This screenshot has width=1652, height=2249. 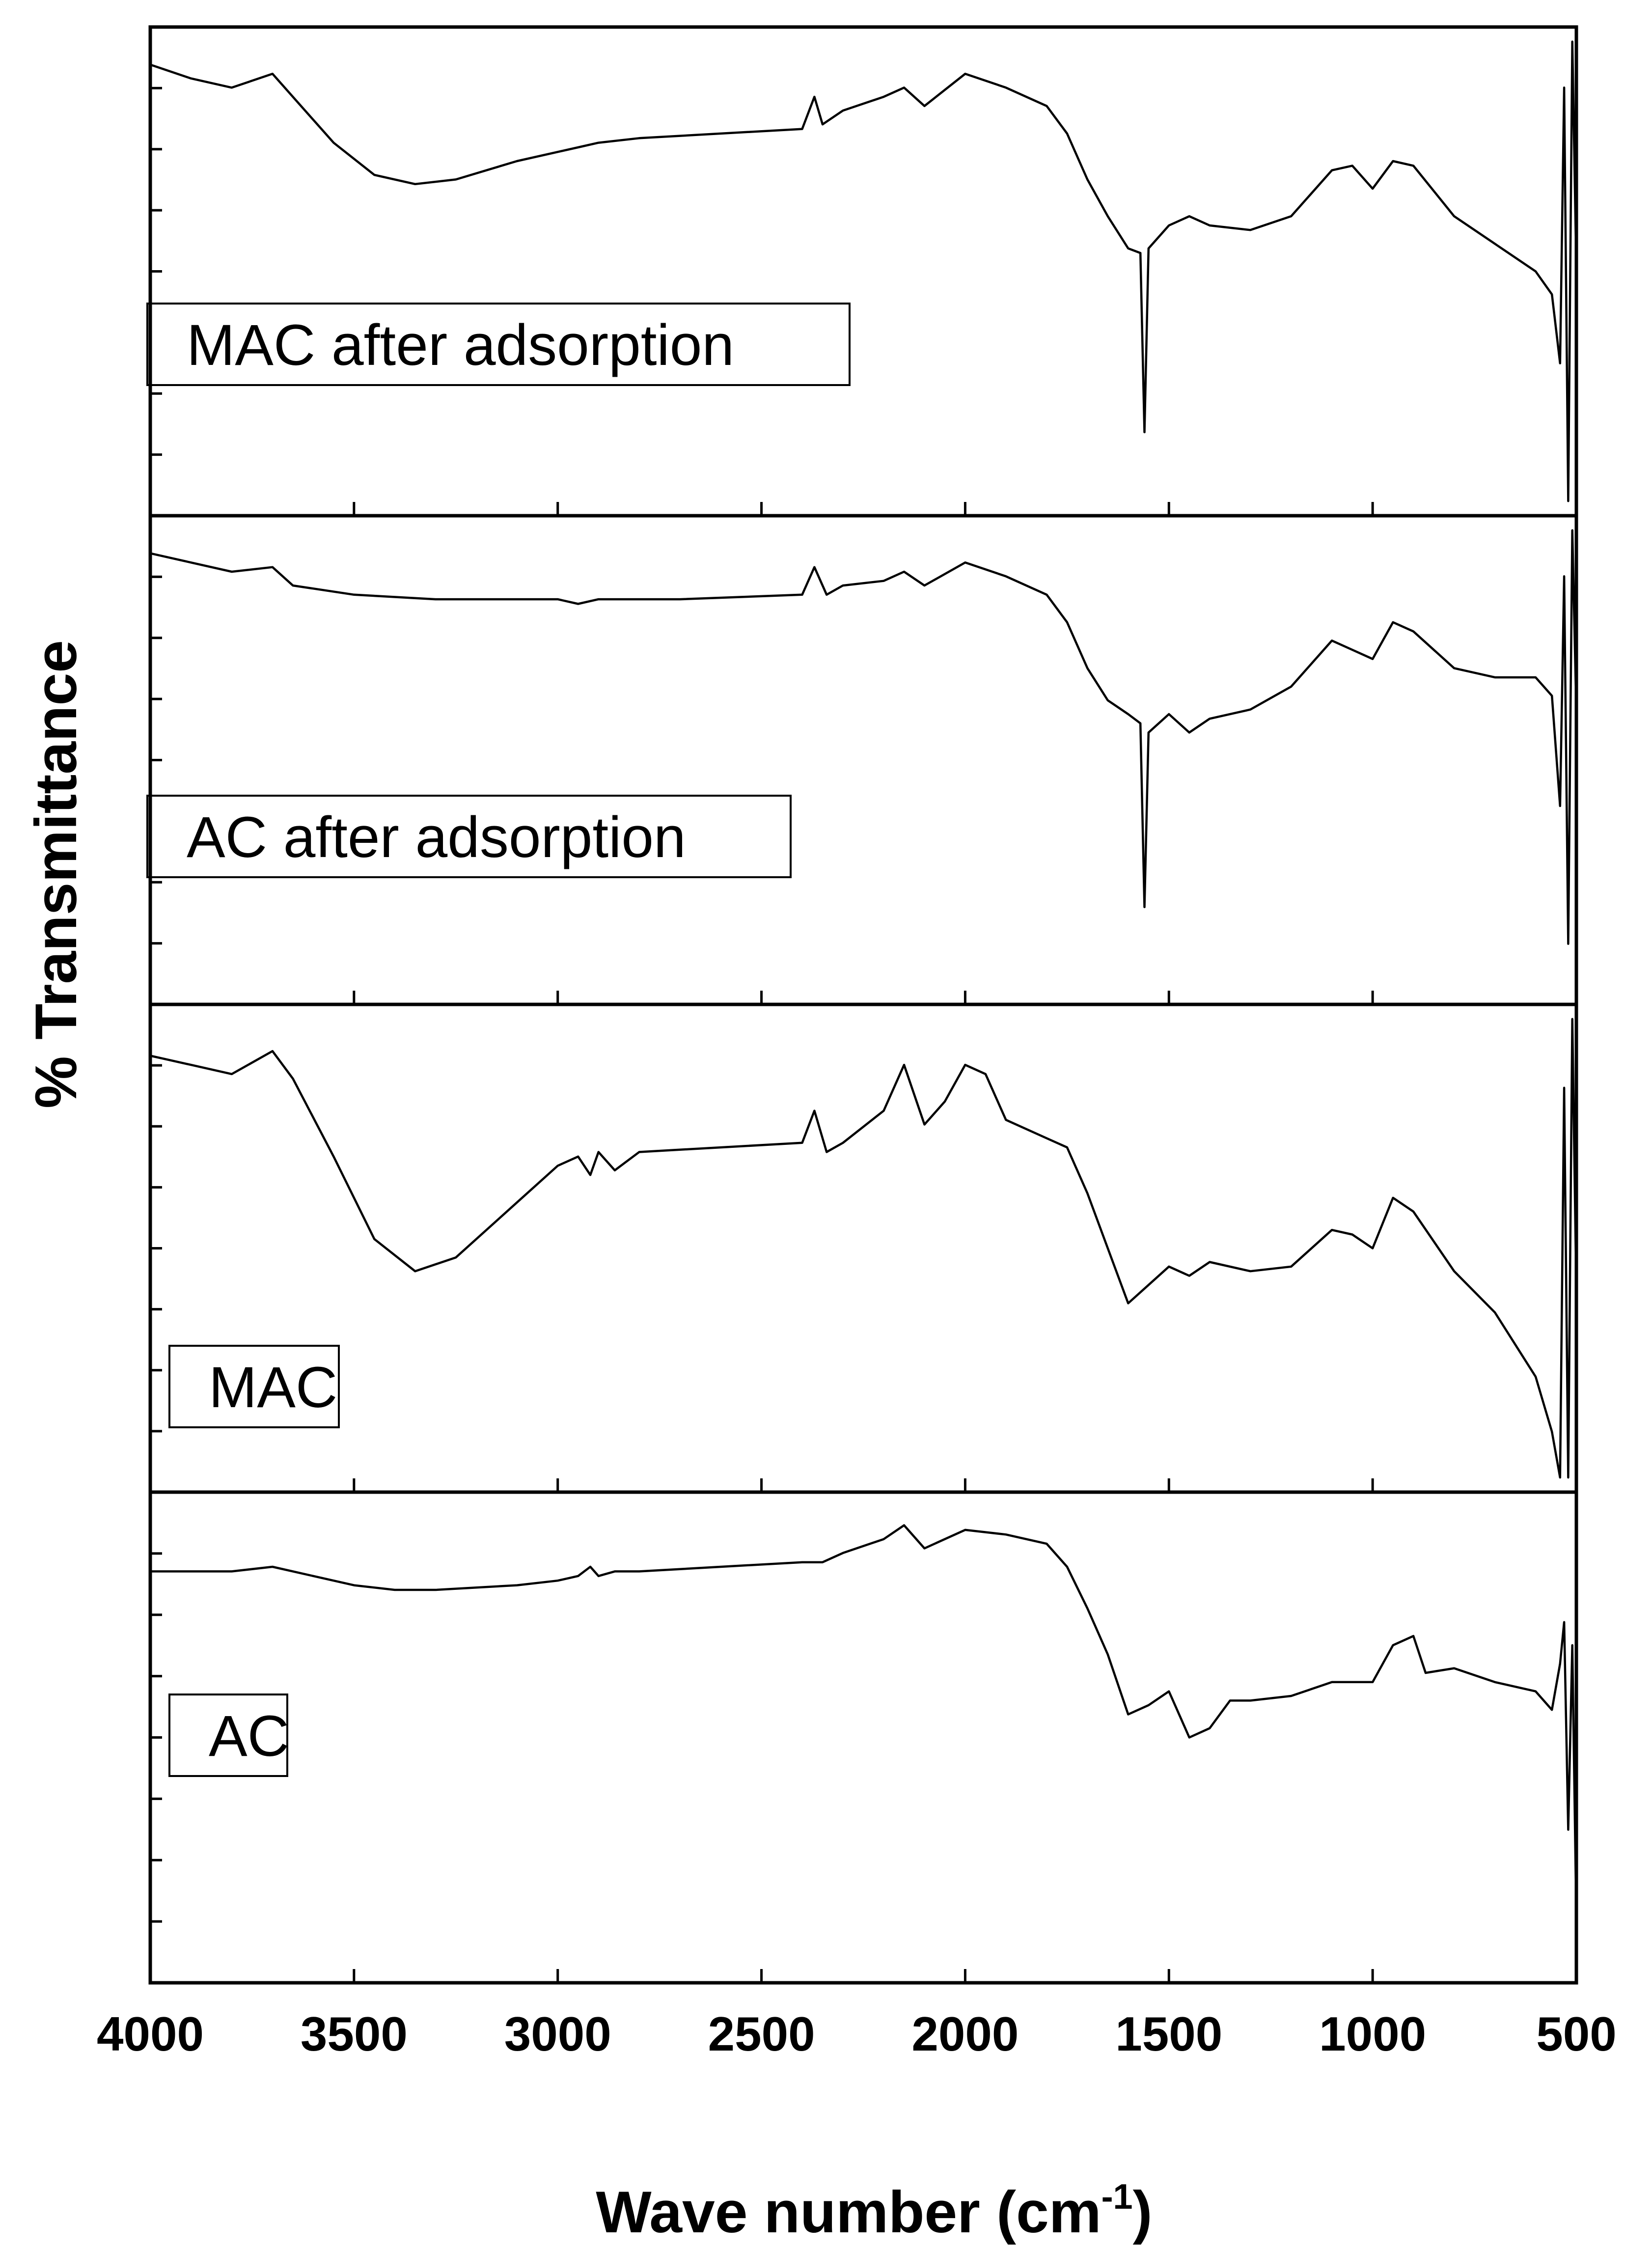 I want to click on panel-label-1: AC after adsorption, so click(x=436, y=838).